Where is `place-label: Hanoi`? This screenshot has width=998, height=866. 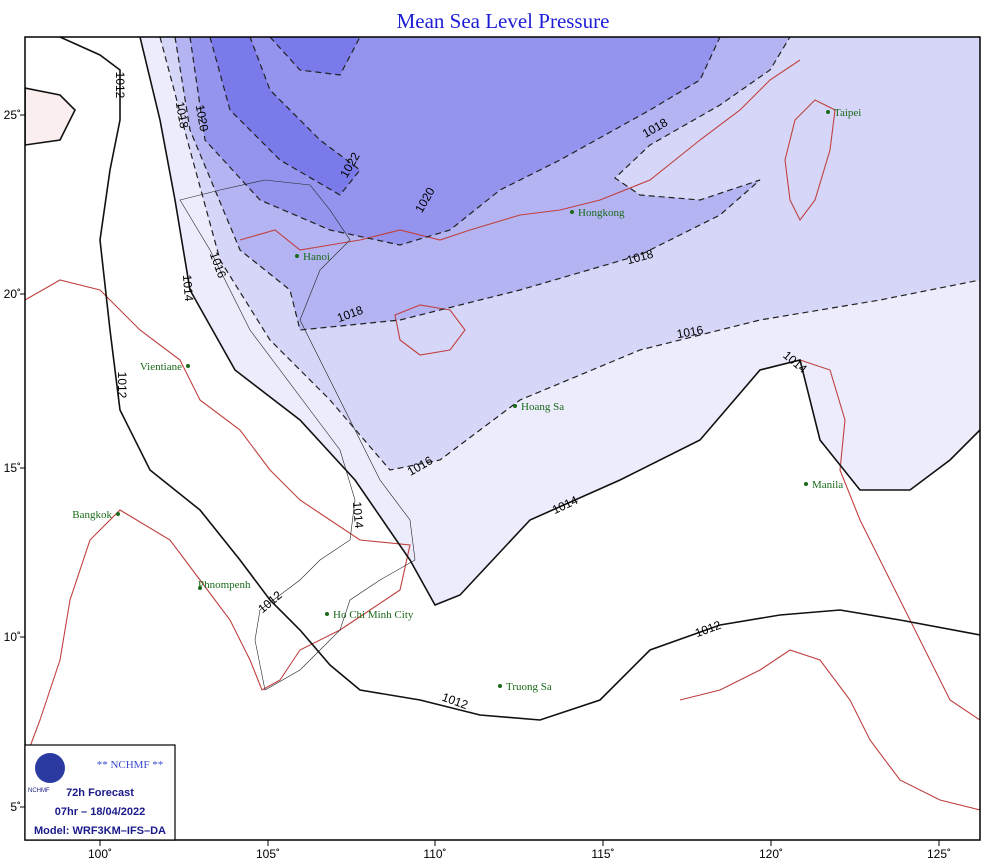 place-label: Hanoi is located at coordinates (316, 257).